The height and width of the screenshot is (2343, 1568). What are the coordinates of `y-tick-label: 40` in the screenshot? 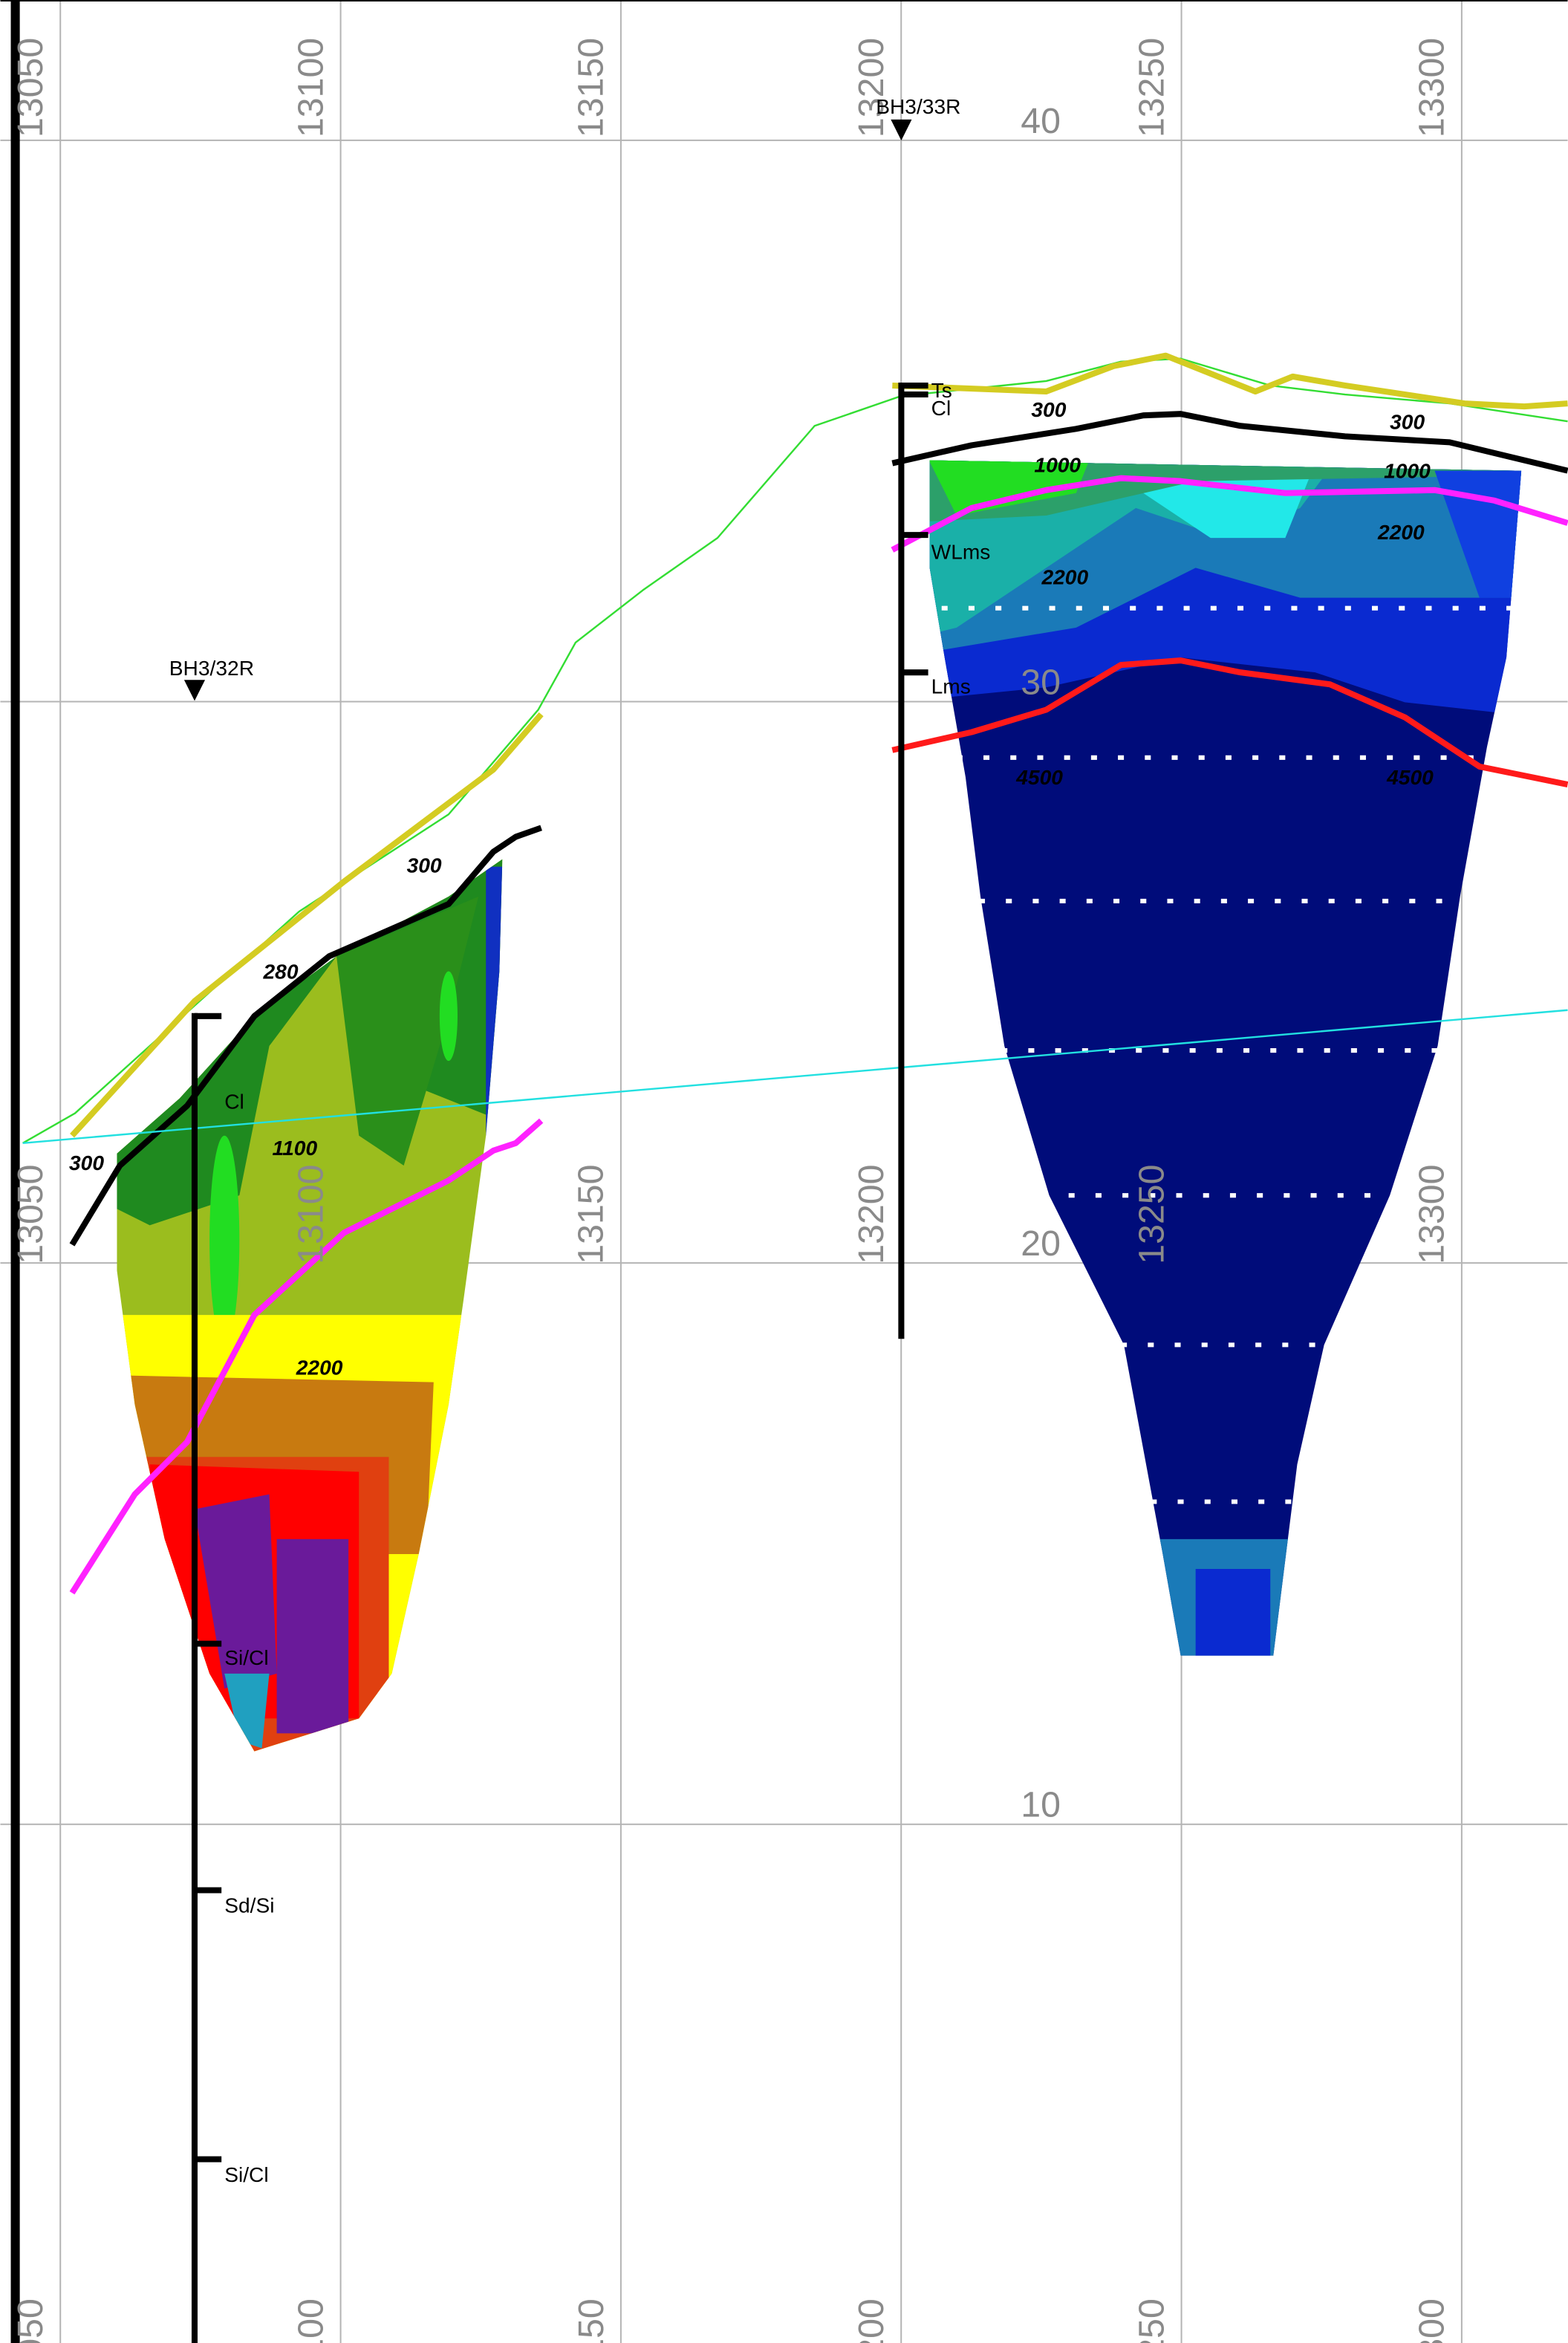 It's located at (1041, 121).